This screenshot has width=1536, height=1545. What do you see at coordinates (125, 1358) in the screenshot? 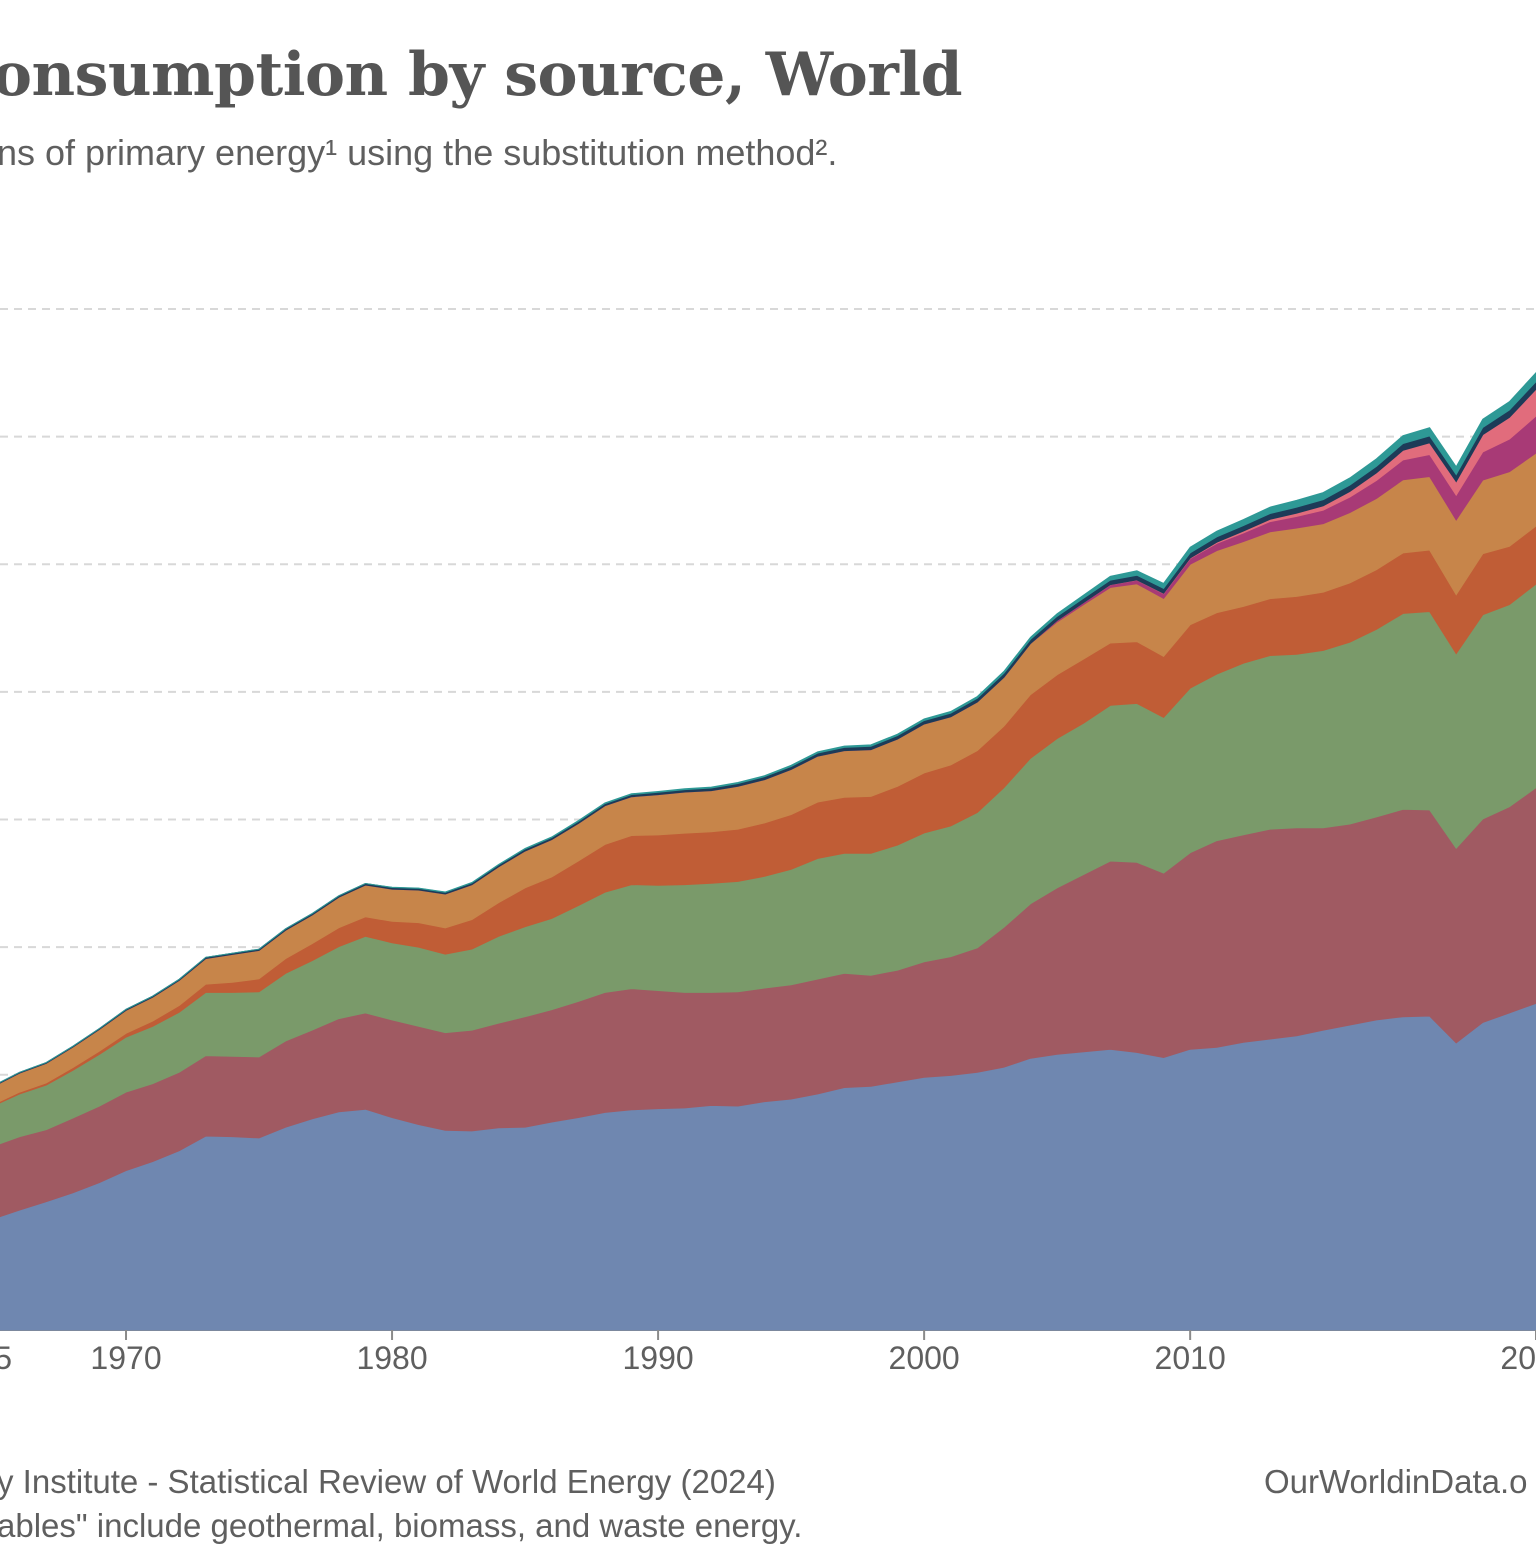
I see `x-tick-label: 1970` at bounding box center [125, 1358].